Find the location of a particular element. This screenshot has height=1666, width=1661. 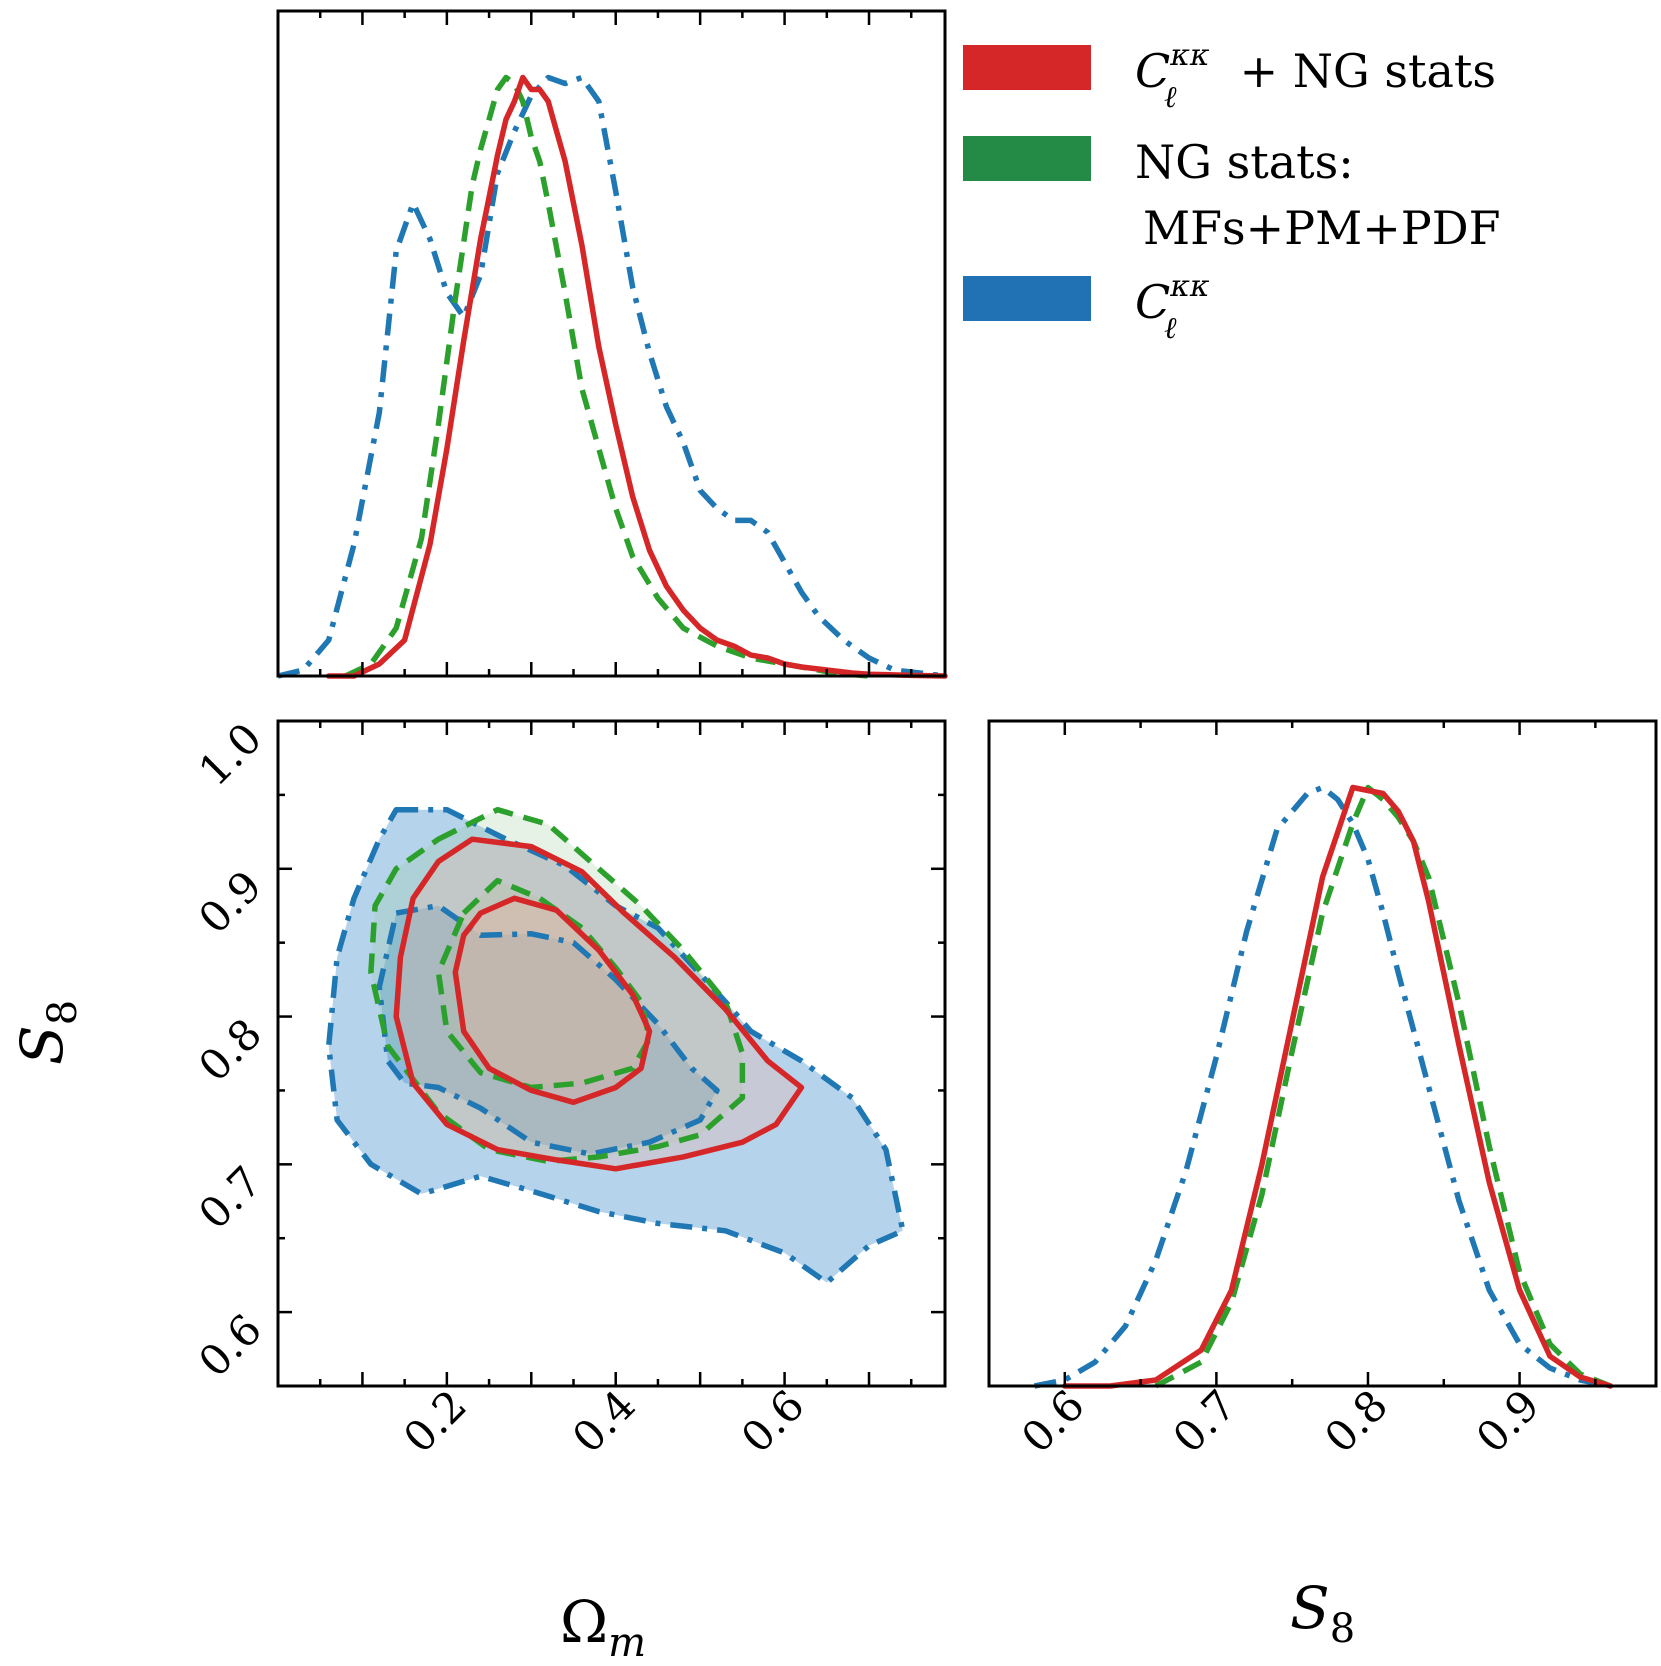

omega-m-subscript: m is located at coordinates (627, 1640).